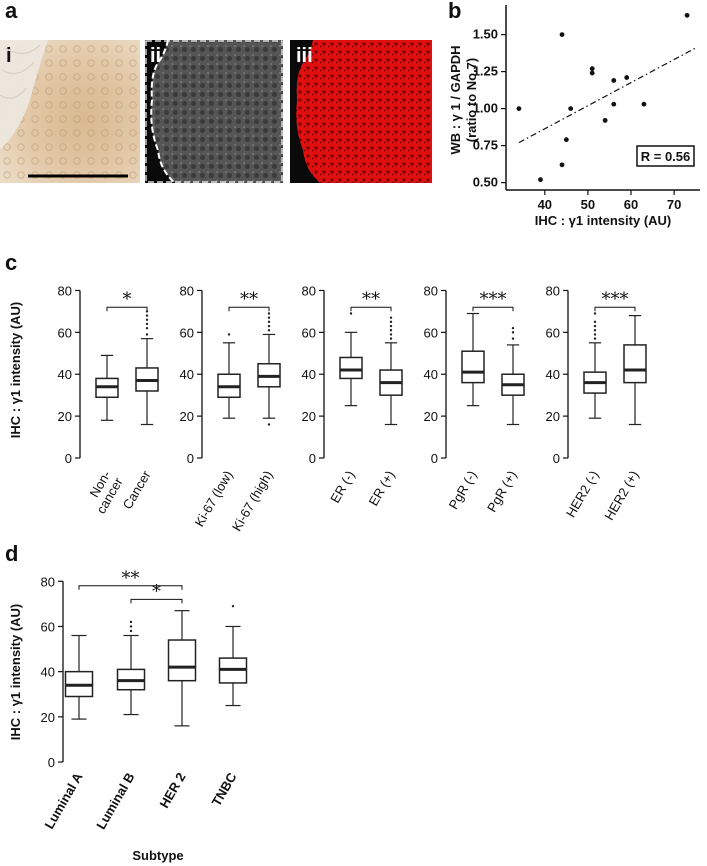 The image size is (707, 866). Describe the element at coordinates (157, 855) in the screenshot. I see `x-axis-label: Subtype` at that location.